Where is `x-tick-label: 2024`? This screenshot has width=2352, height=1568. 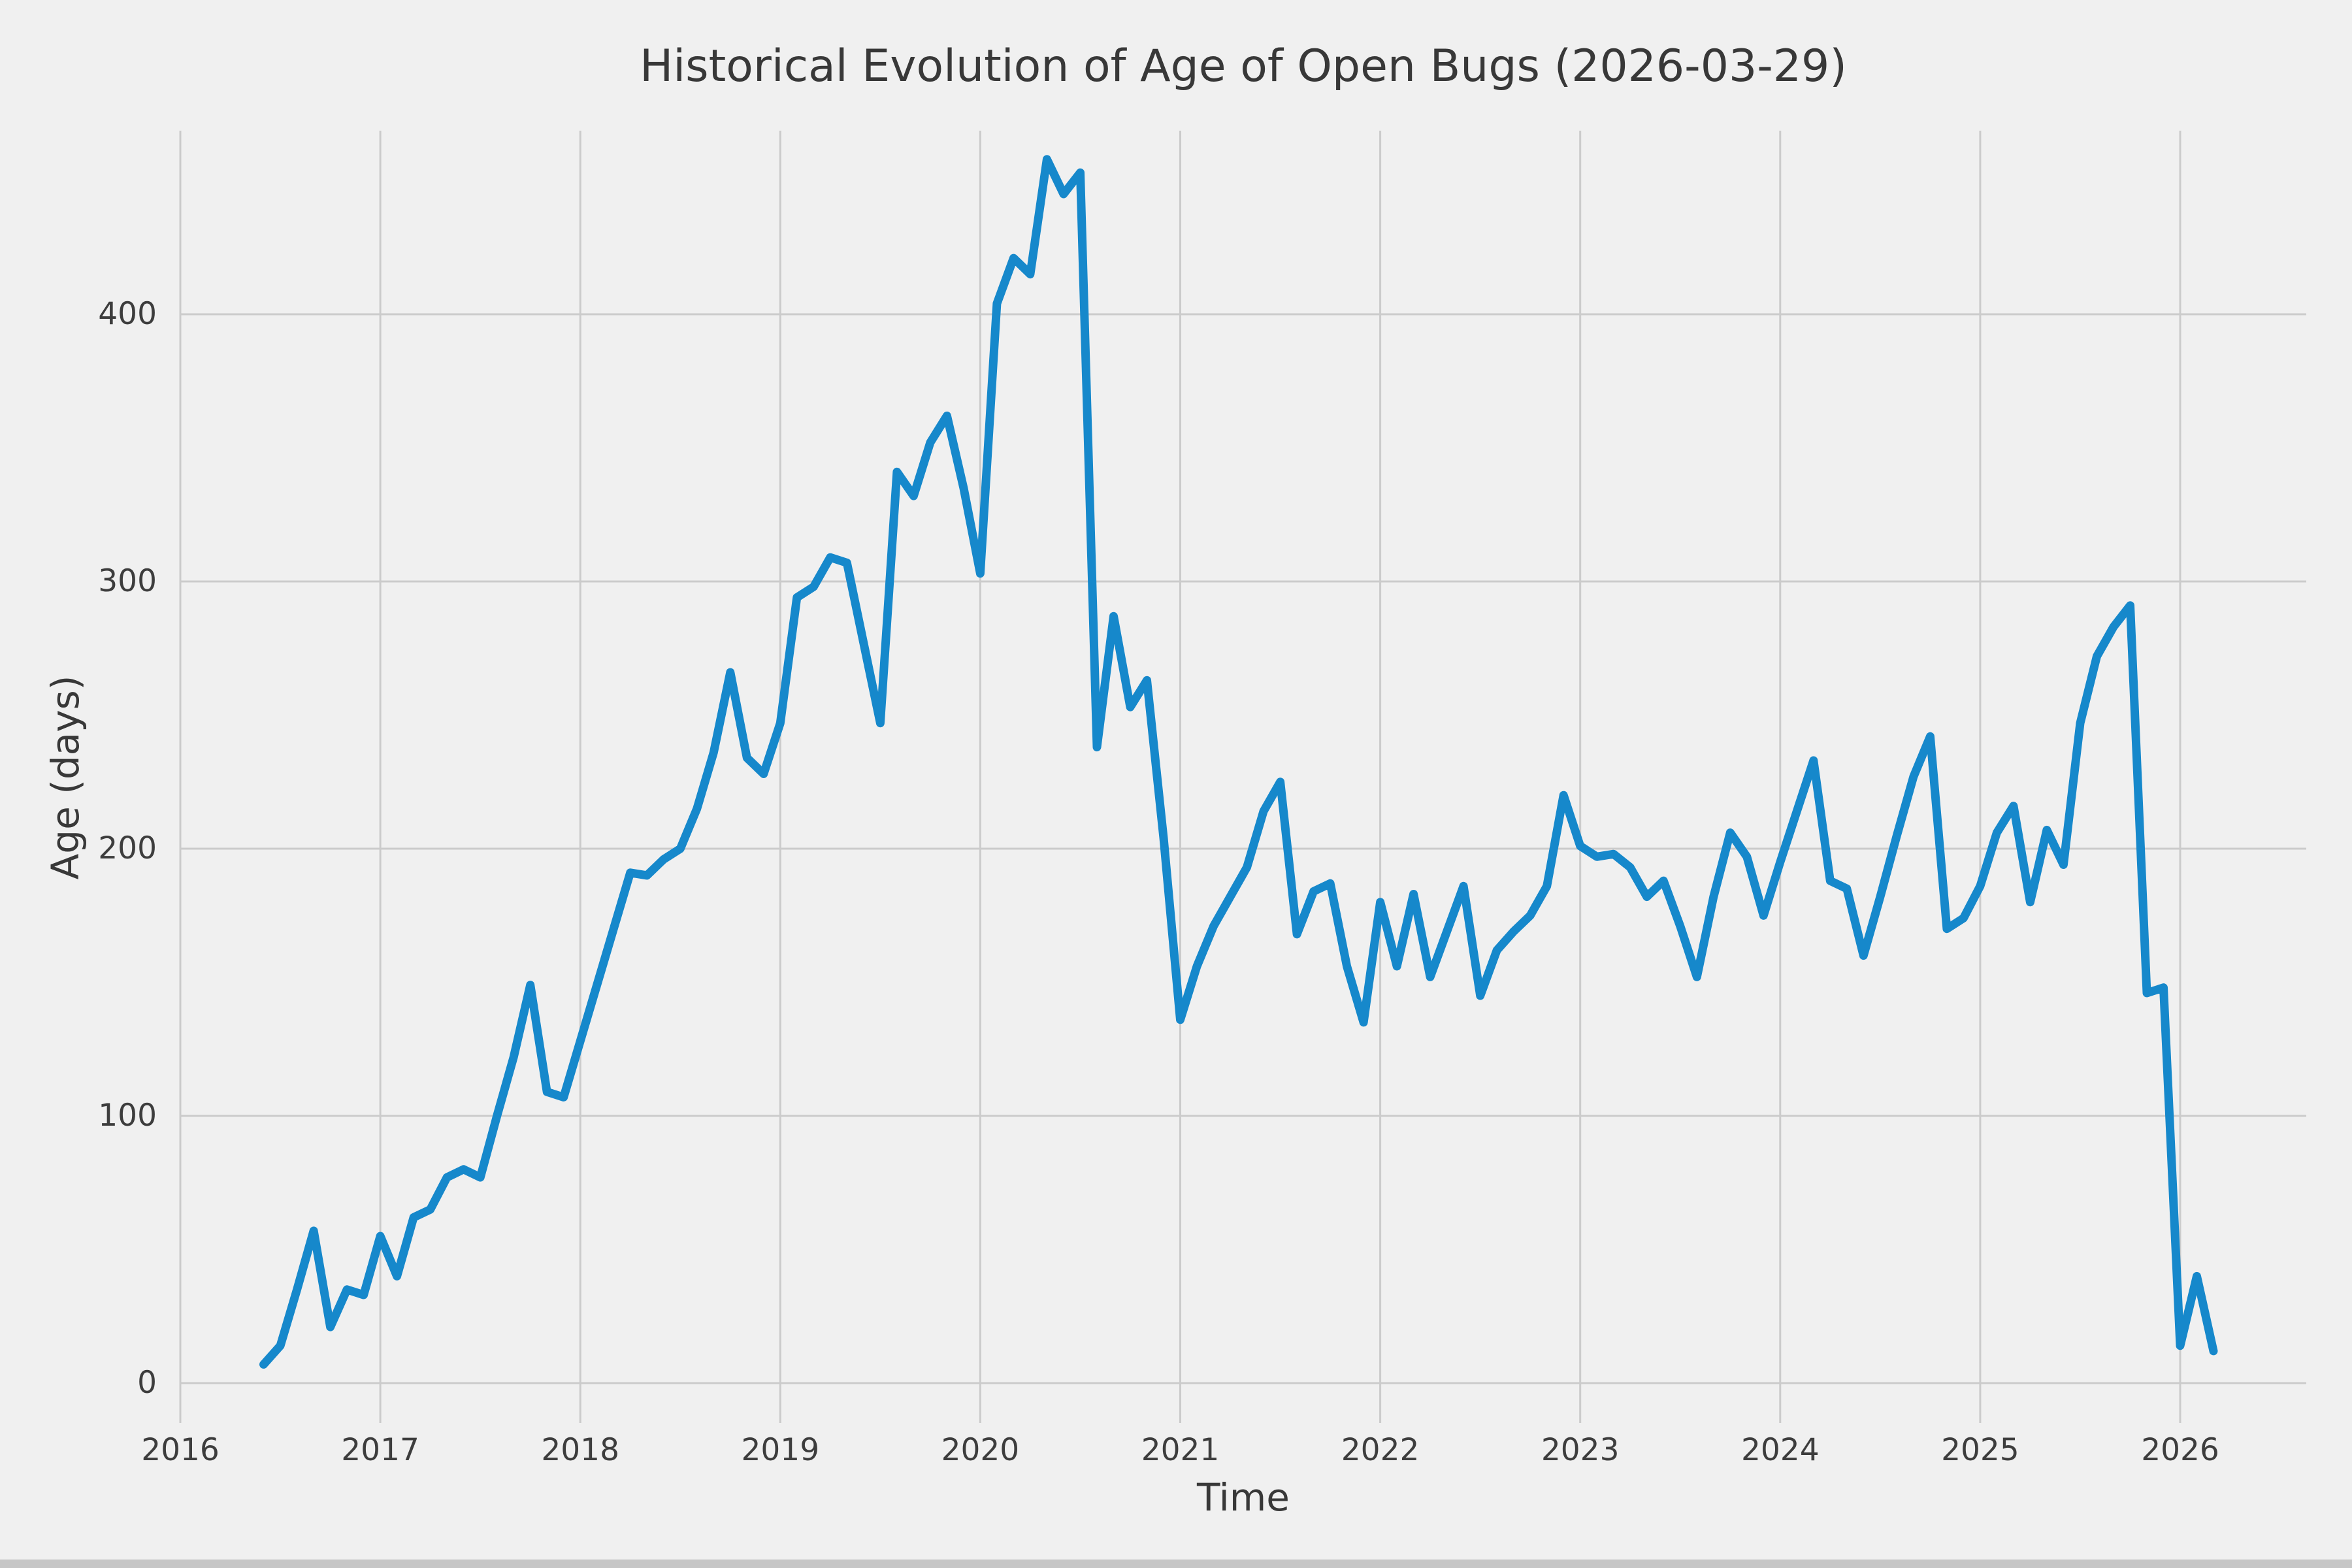
x-tick-label: 2024 is located at coordinates (1780, 1450).